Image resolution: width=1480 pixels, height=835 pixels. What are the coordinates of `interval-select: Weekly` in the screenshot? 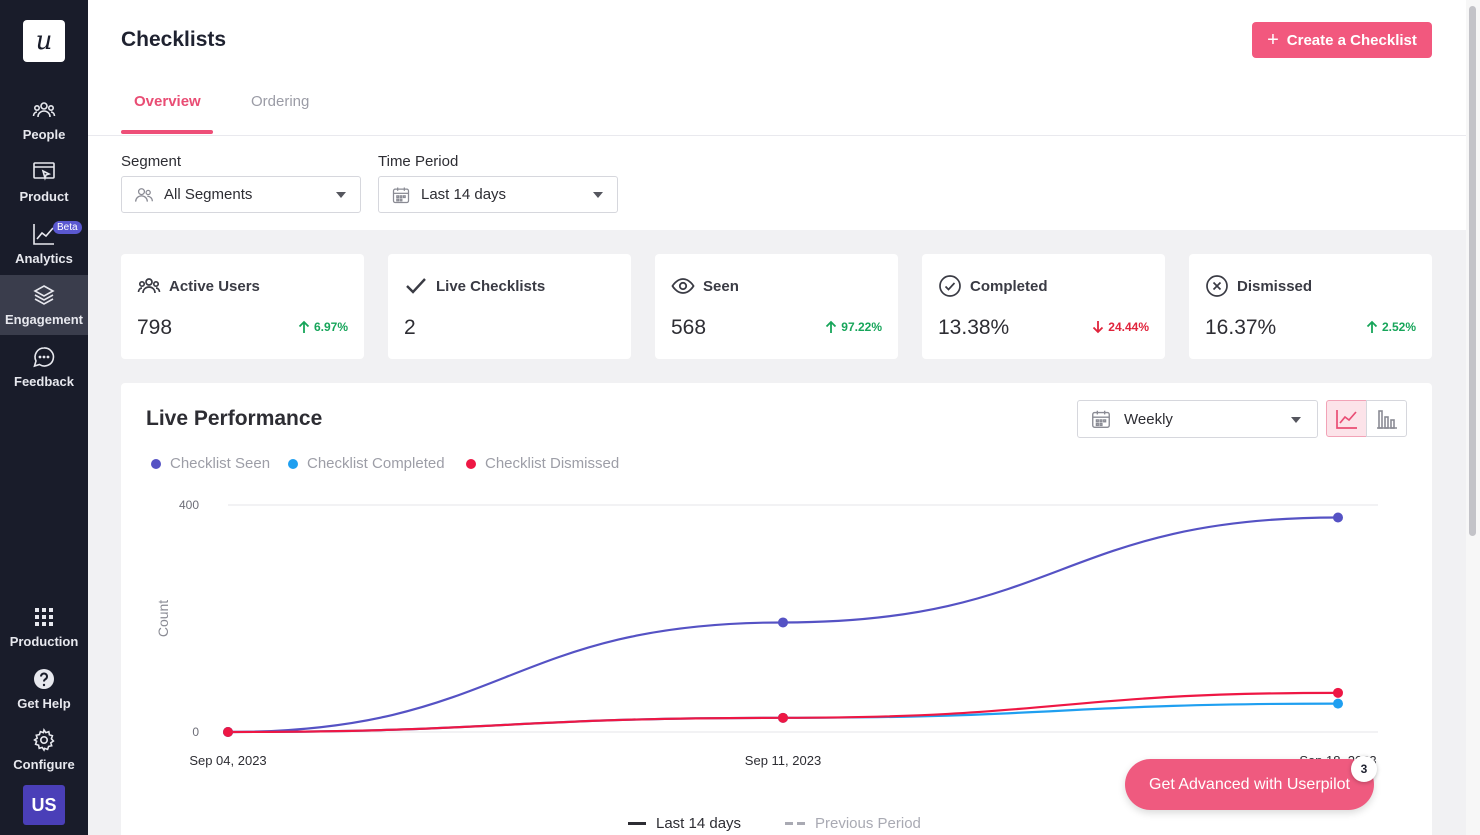 It's located at (1197, 419).